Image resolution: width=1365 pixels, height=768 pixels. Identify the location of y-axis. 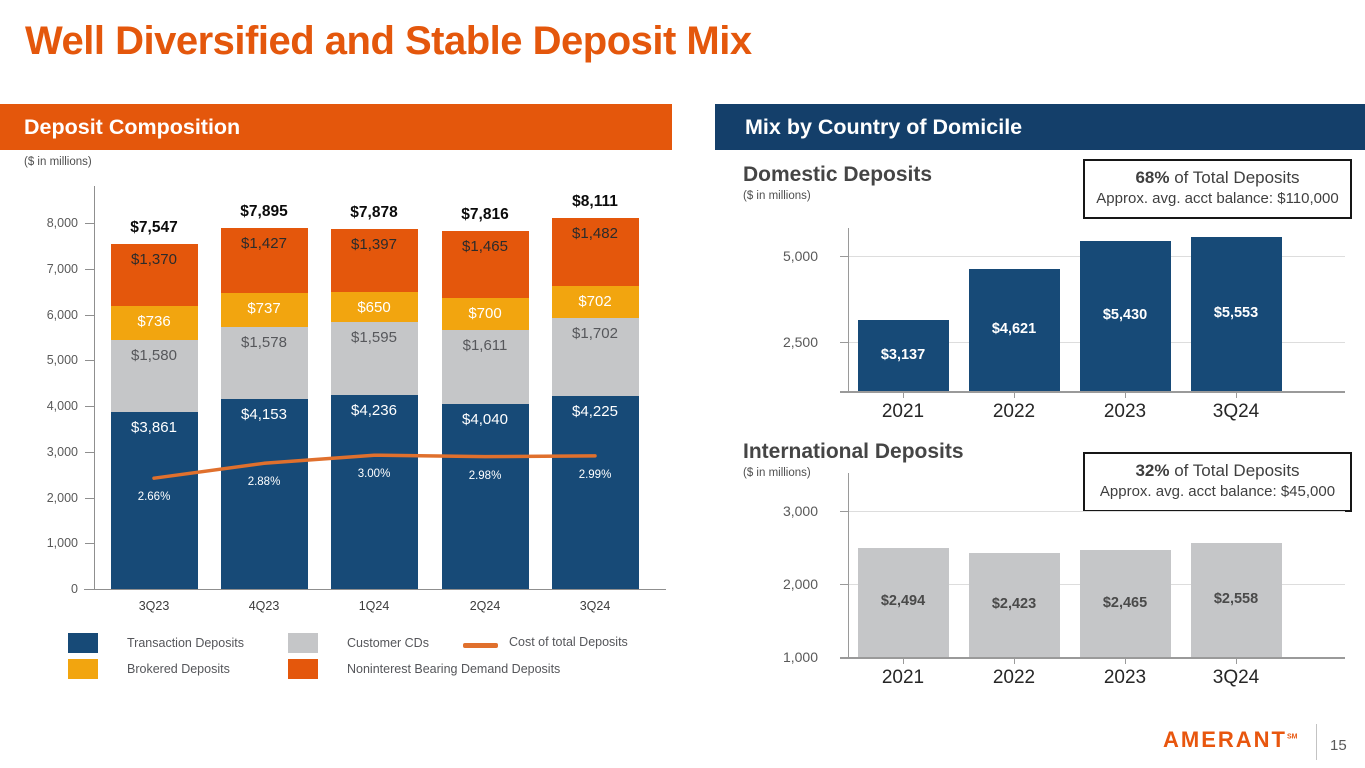
(848, 309).